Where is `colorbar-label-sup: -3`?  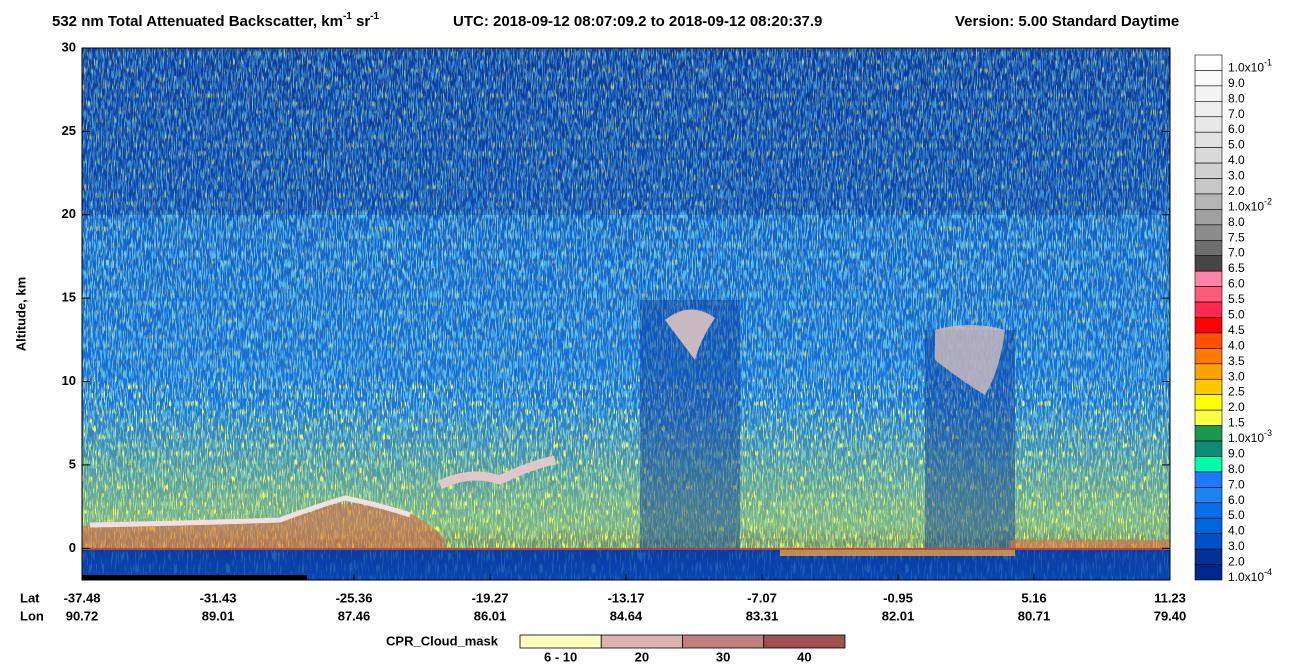
colorbar-label-sup: -3 is located at coordinates (1268, 433).